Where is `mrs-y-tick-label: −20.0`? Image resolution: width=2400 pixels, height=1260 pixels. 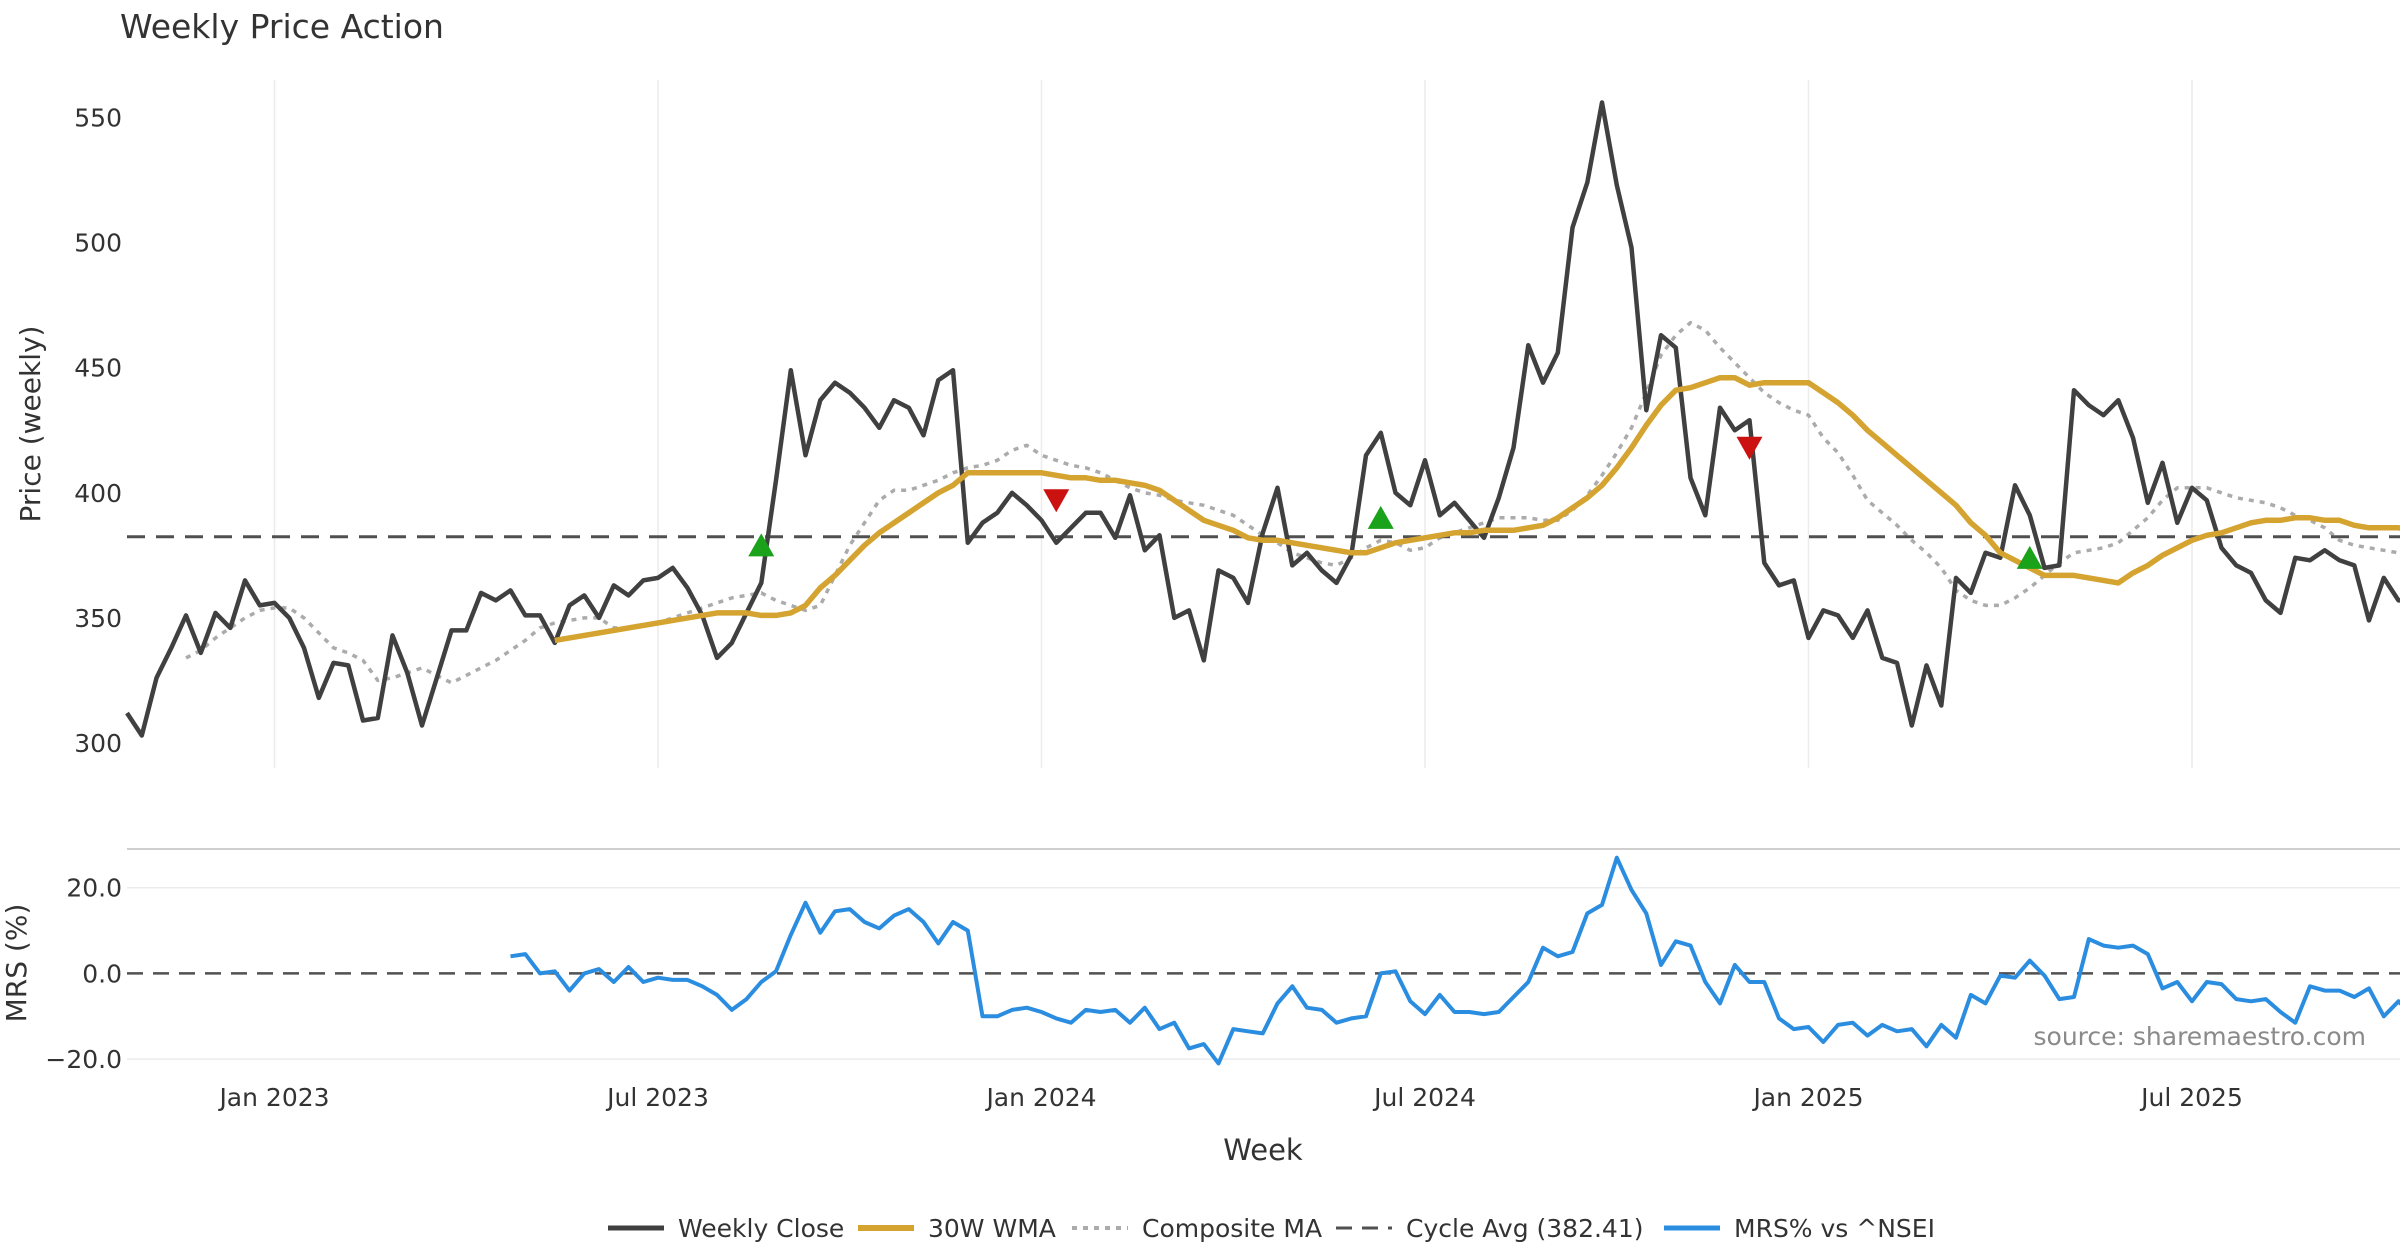 mrs-y-tick-label: −20.0 is located at coordinates (83, 1059).